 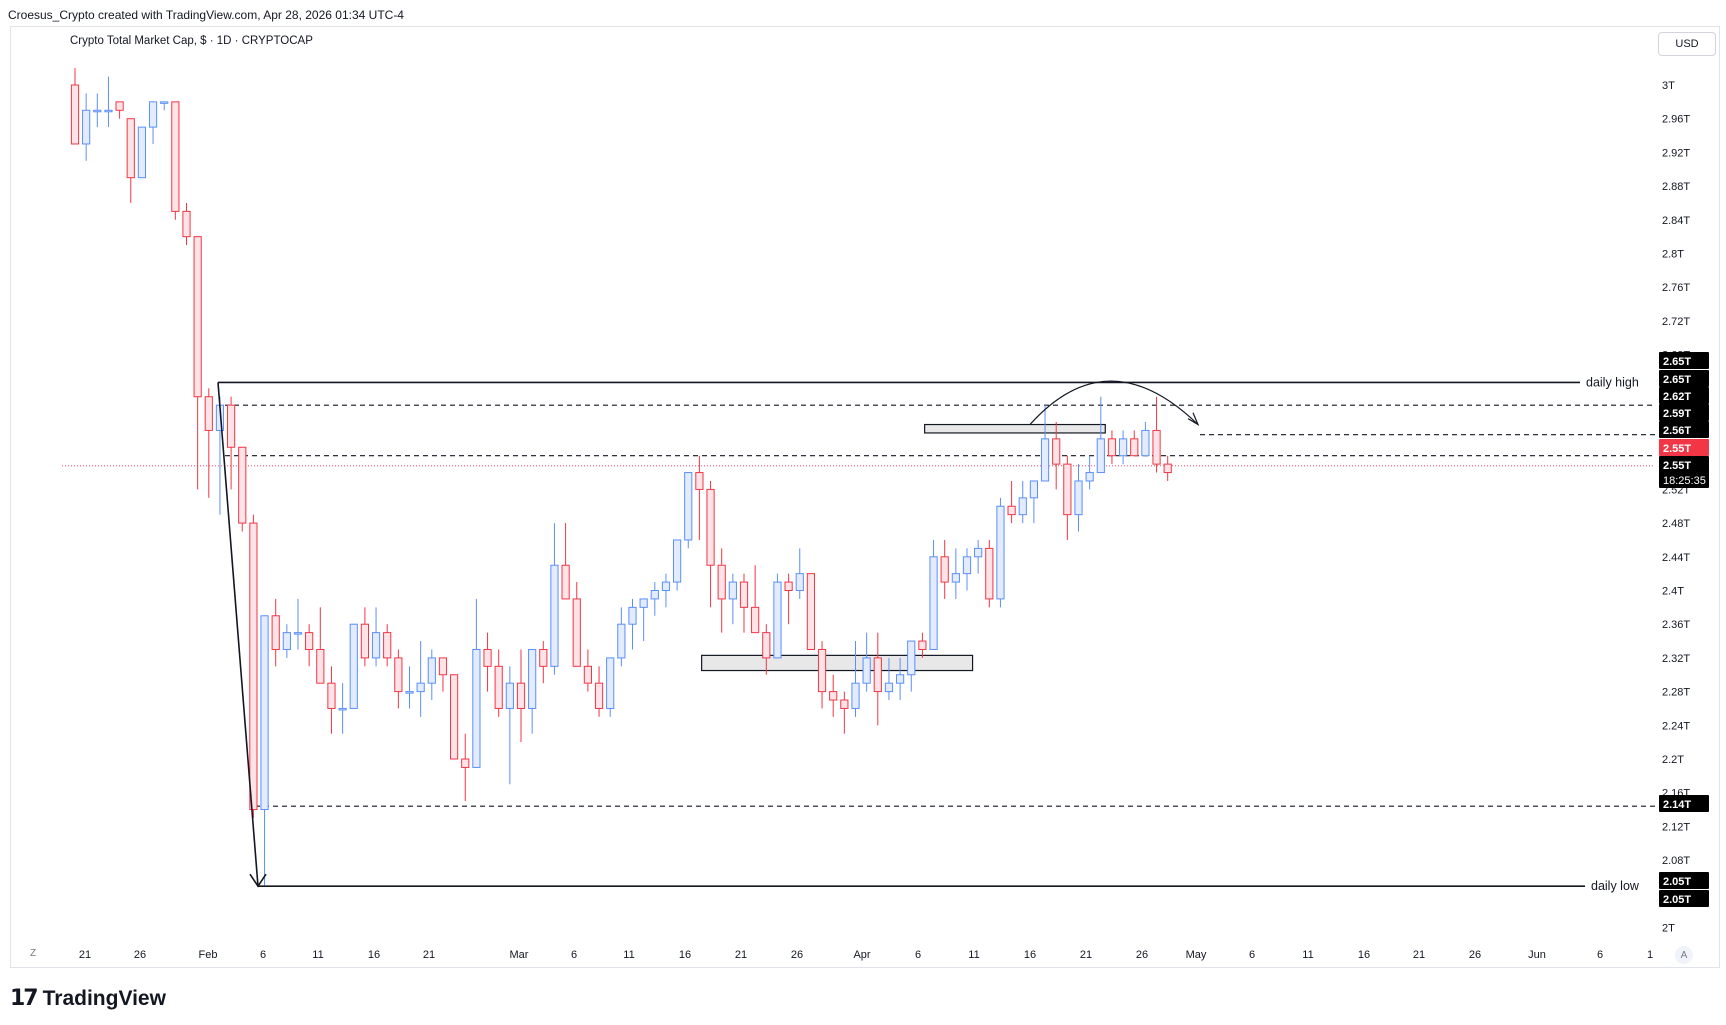 I want to click on y-axis-tick-label: 2.36T, so click(x=1676, y=625).